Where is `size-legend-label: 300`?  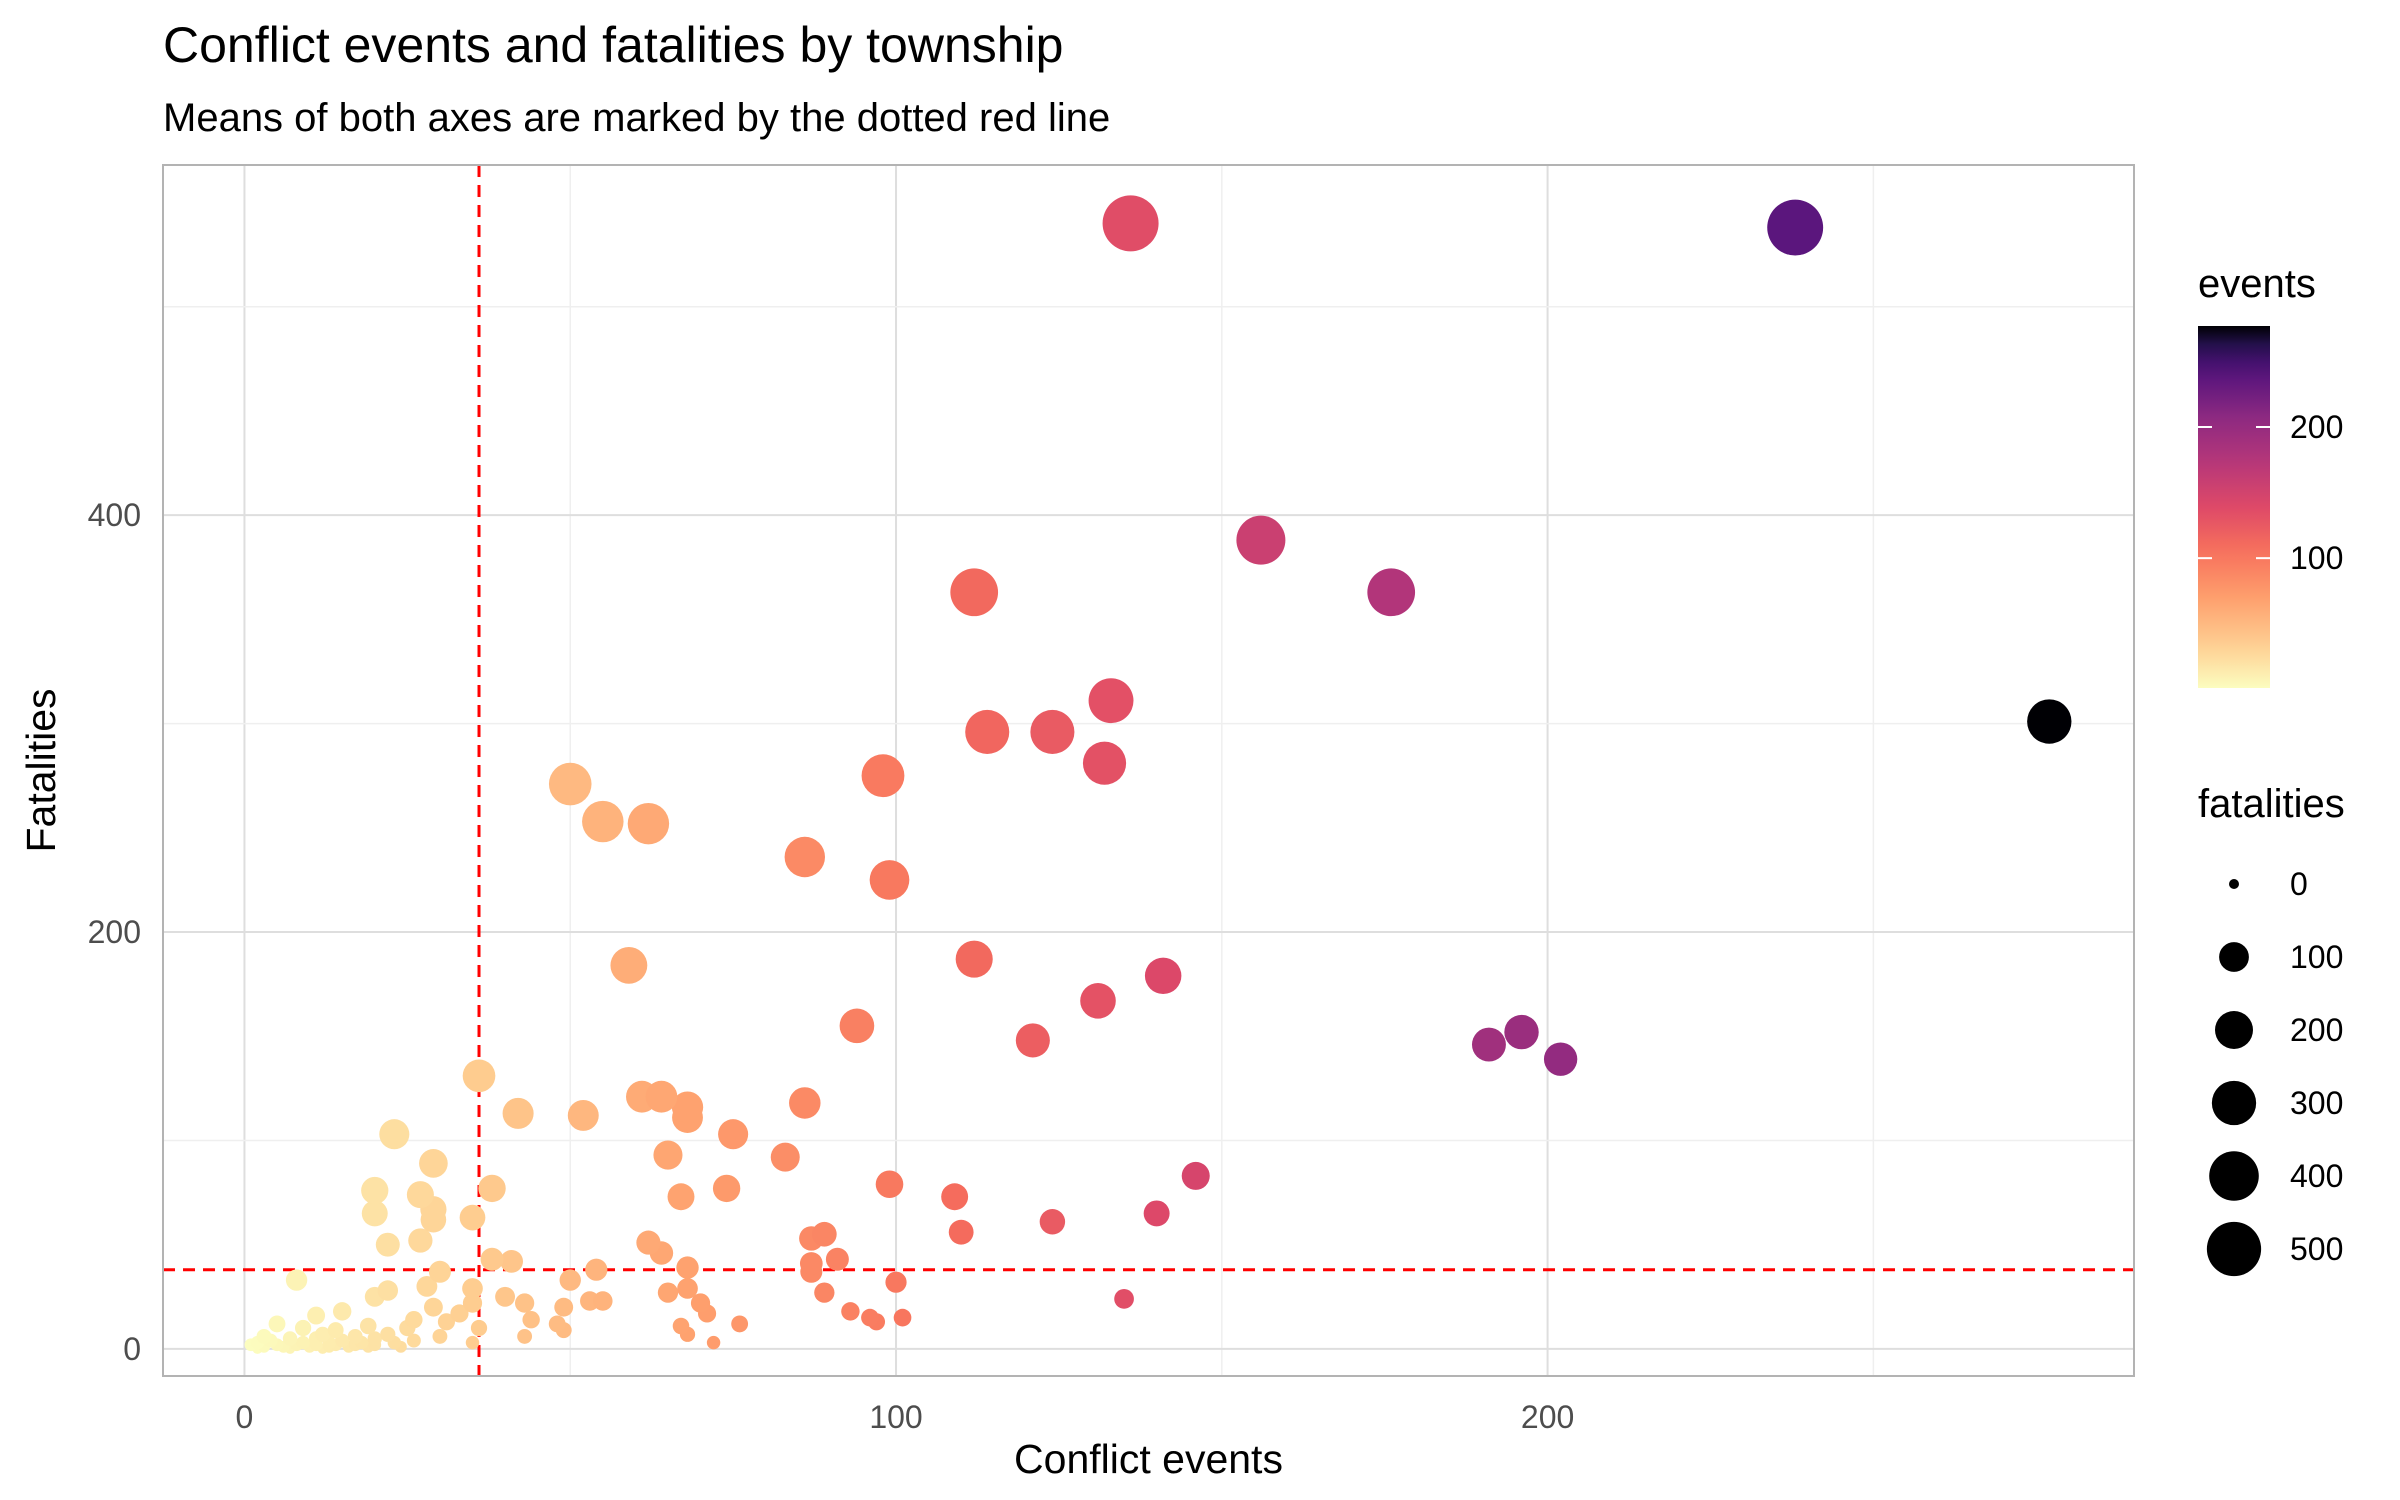 size-legend-label: 300 is located at coordinates (2316, 1103).